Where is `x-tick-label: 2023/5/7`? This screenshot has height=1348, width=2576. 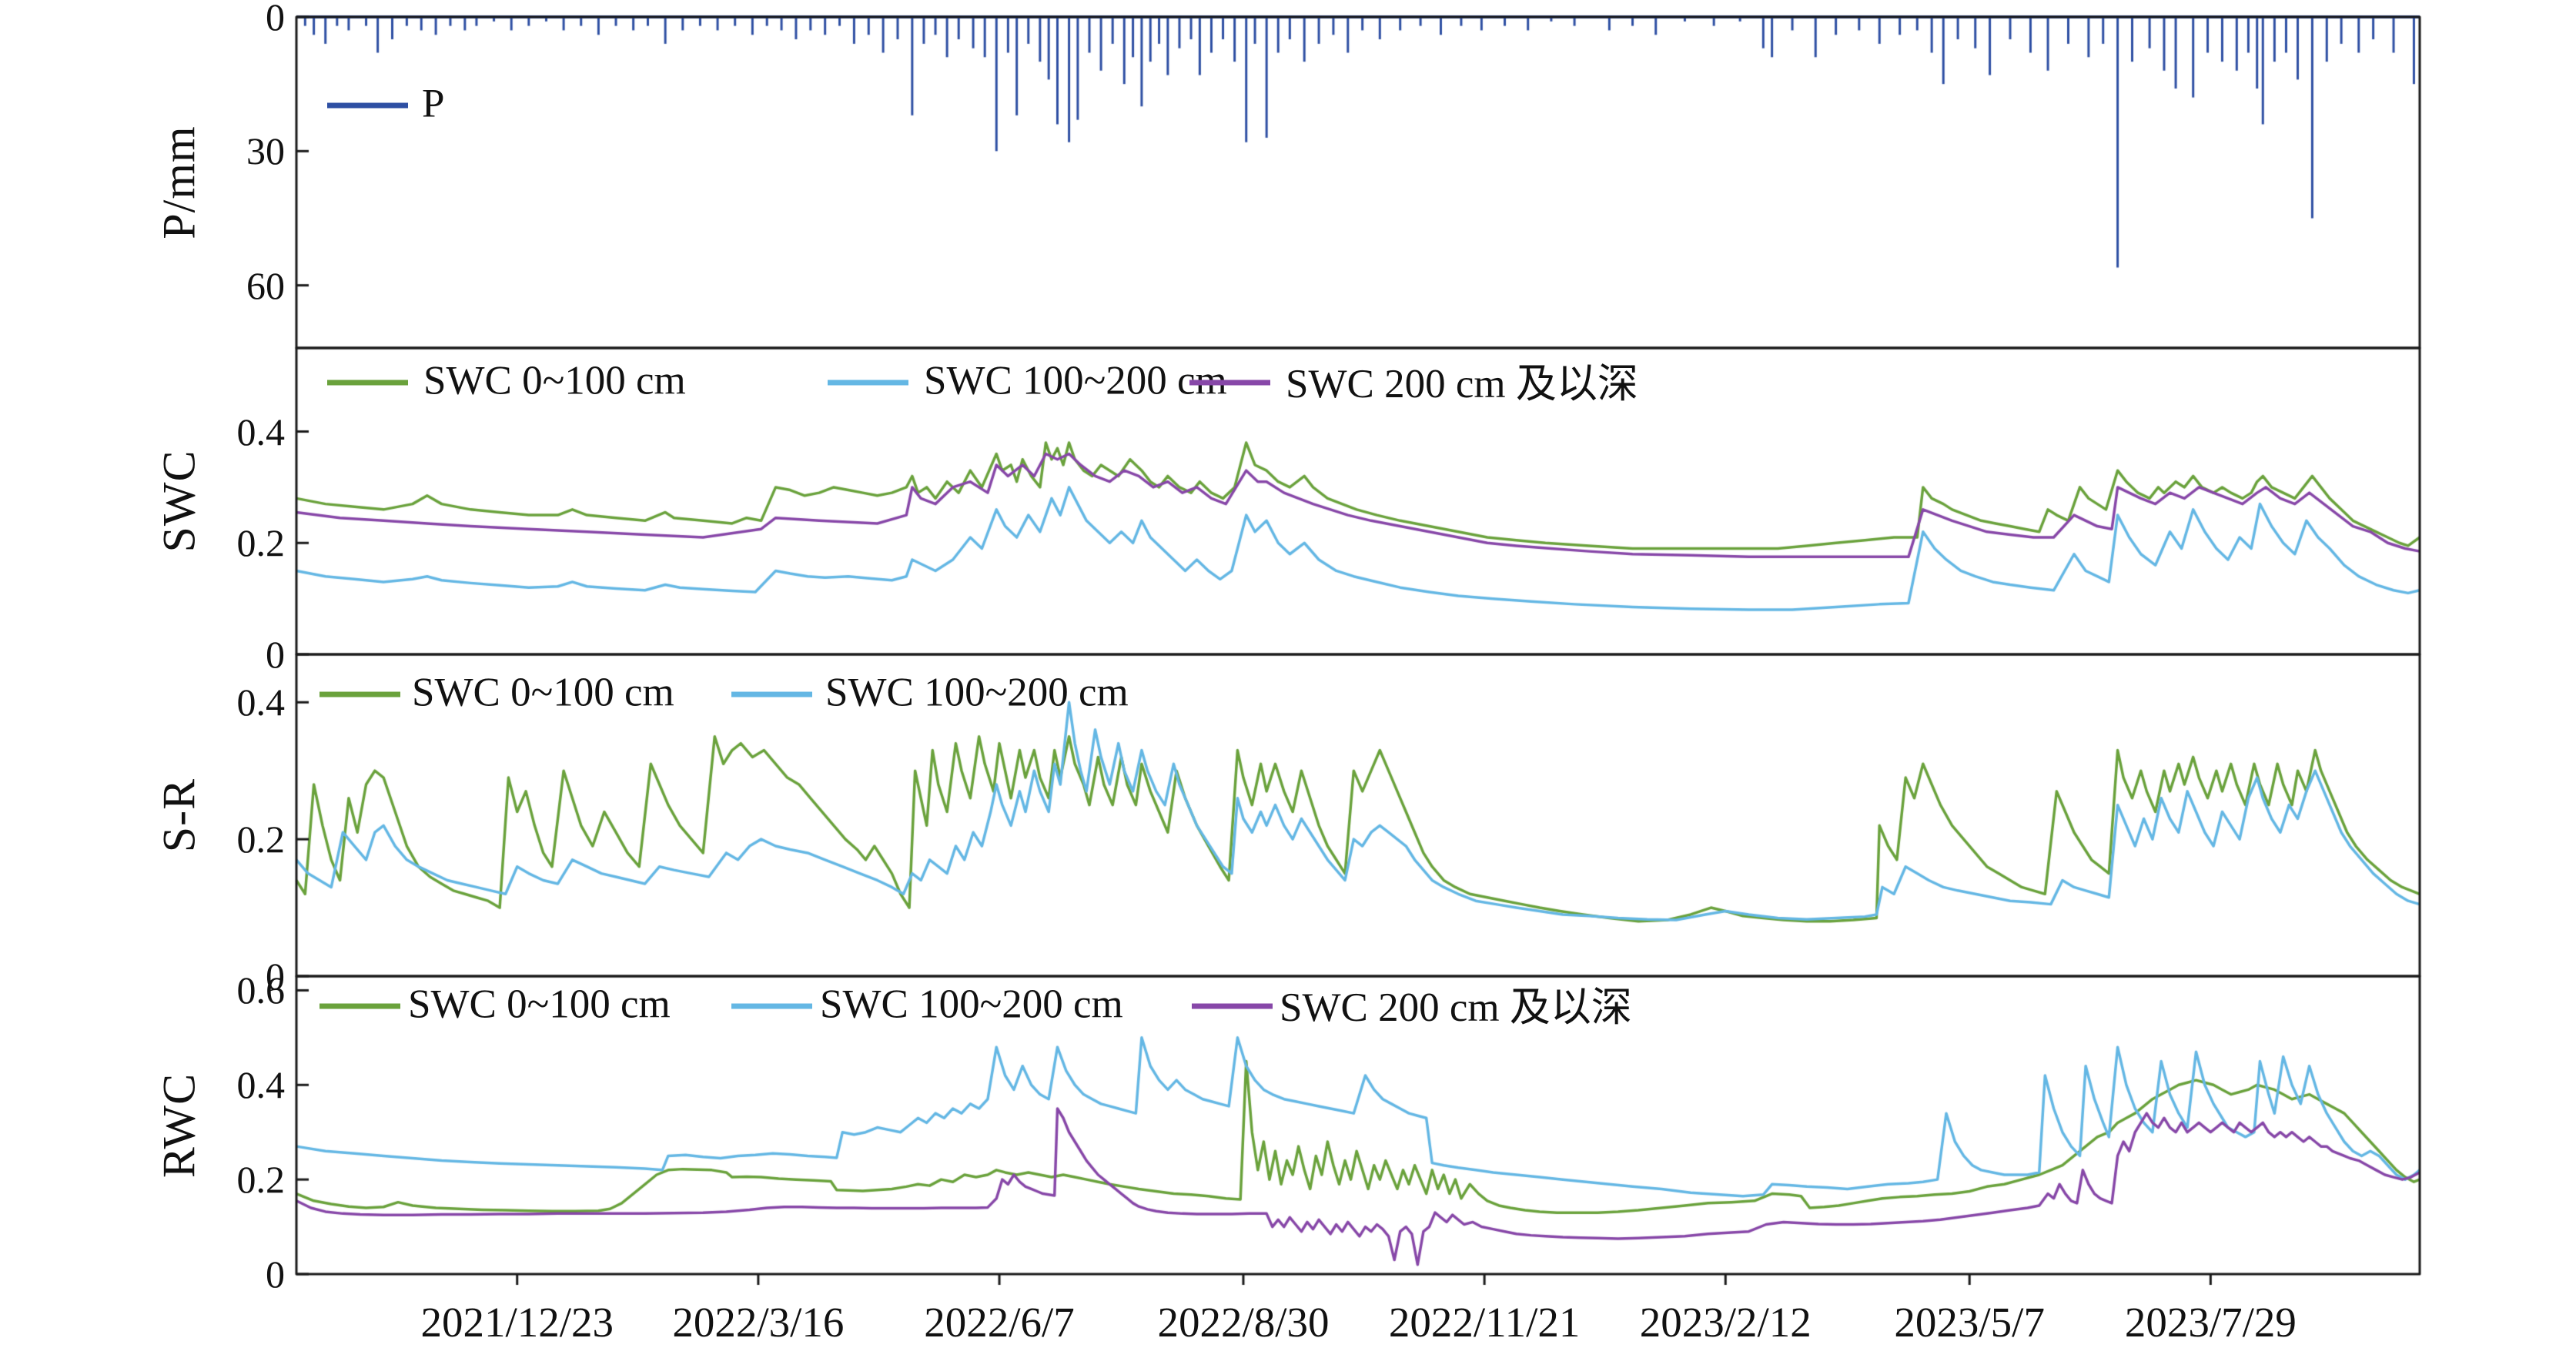
x-tick-label: 2023/5/7 is located at coordinates (1970, 1322).